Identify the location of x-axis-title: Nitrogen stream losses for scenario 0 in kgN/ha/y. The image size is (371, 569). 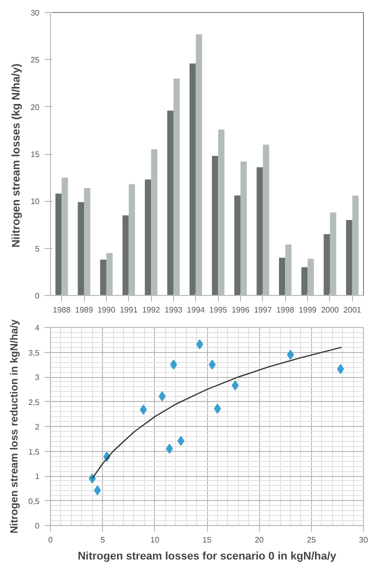
(208, 556).